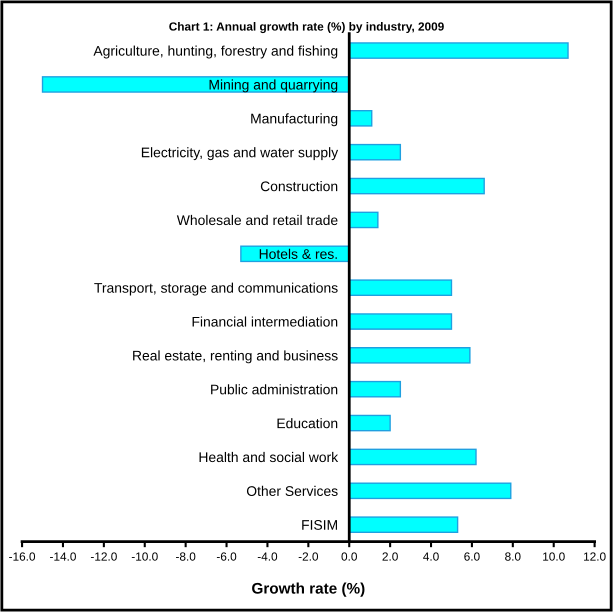 The width and height of the screenshot is (613, 612). Describe the element at coordinates (431, 556) in the screenshot. I see `x-tick-label: 4.0` at that location.